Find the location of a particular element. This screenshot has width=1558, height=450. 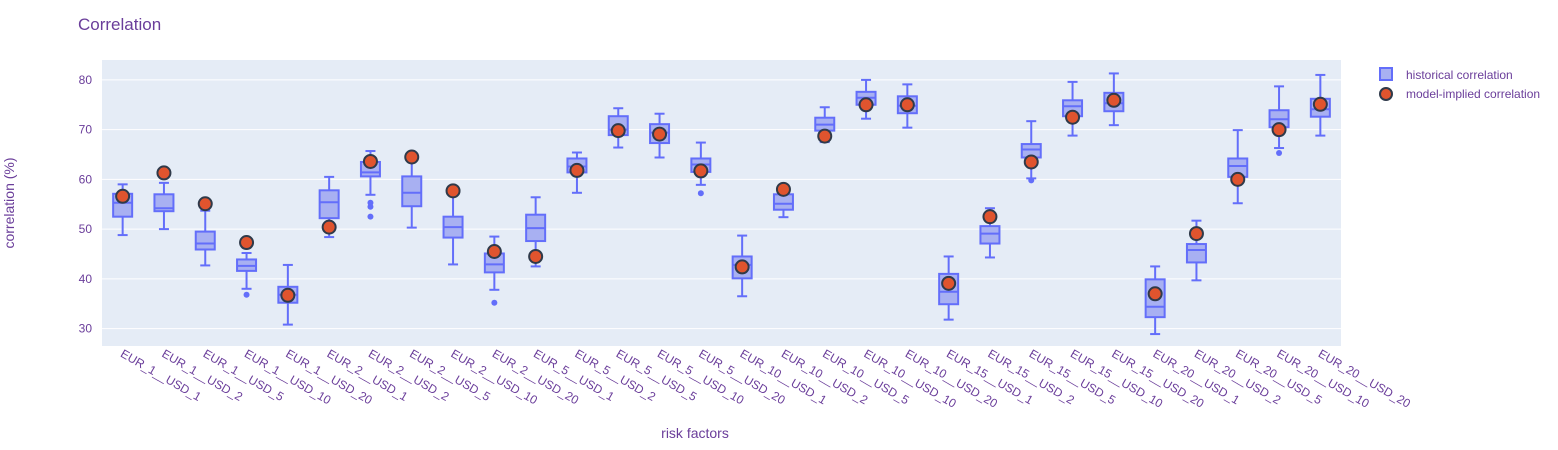

box-EUR_1__USD_5 is located at coordinates (205, 238).